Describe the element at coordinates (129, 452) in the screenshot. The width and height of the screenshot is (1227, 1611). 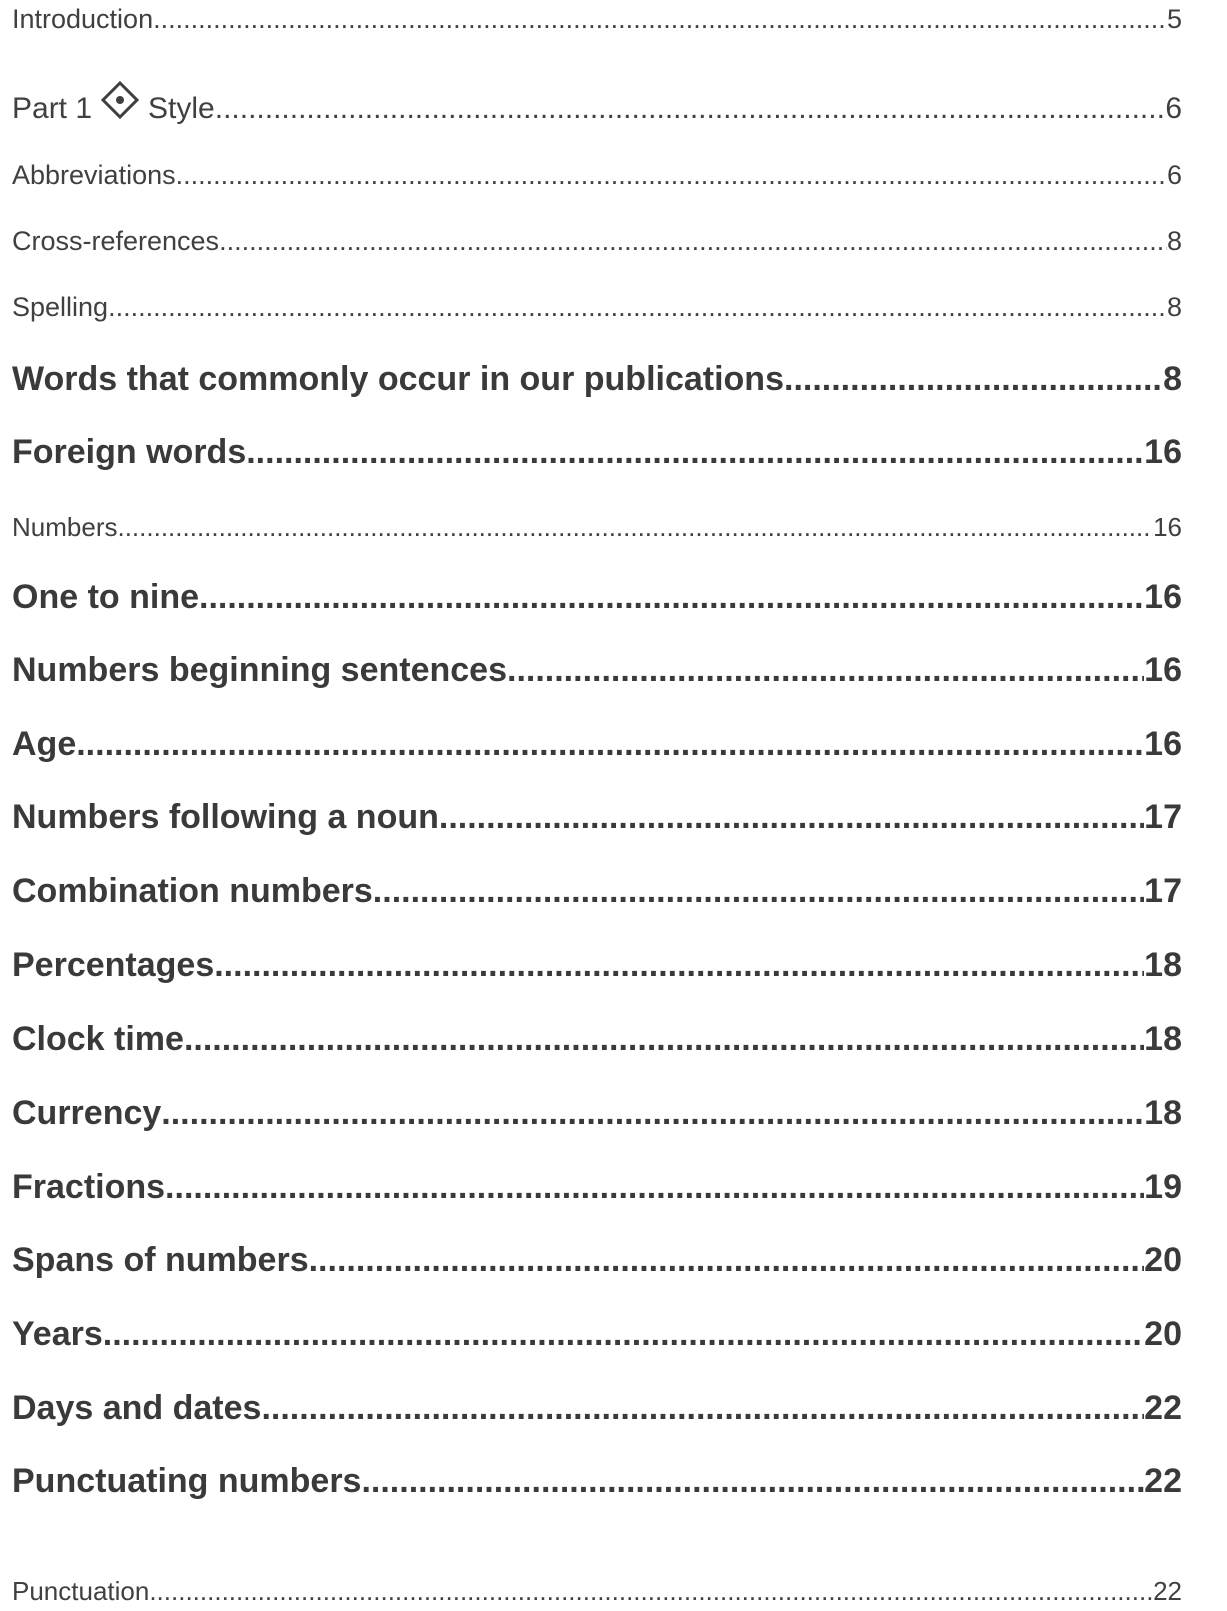
I see `toc-entry-label: Foreign words` at that location.